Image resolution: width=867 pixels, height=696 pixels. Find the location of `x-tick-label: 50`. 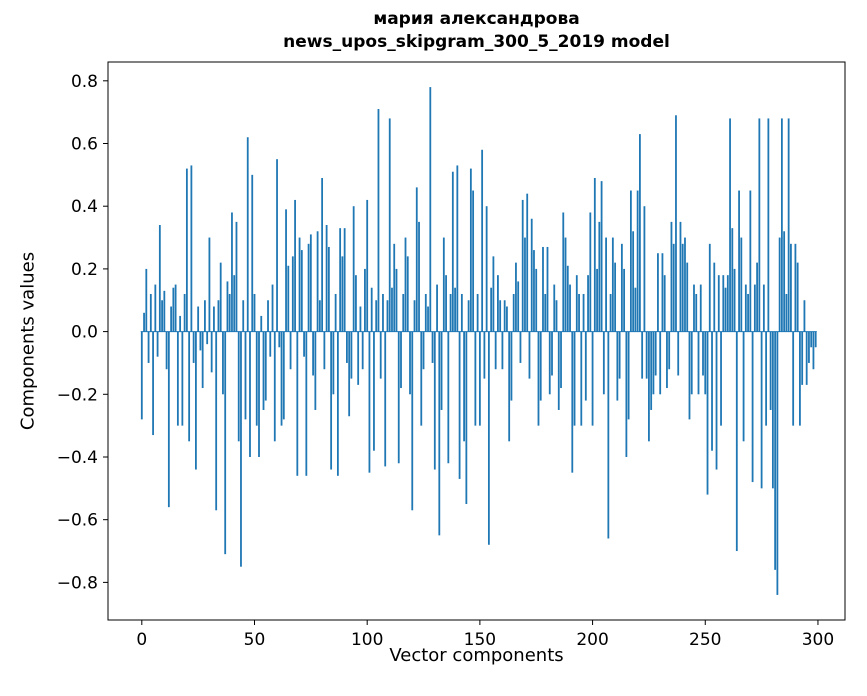

x-tick-label: 50 is located at coordinates (255, 640).